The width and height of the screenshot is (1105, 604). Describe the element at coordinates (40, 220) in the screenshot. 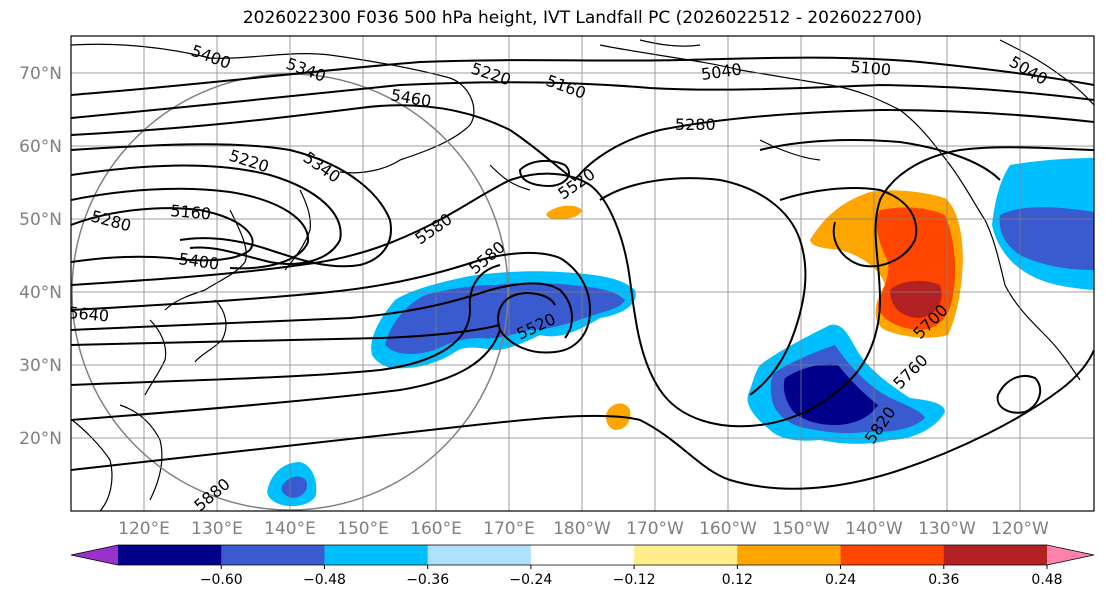

I see `lat-label: 50°N` at that location.